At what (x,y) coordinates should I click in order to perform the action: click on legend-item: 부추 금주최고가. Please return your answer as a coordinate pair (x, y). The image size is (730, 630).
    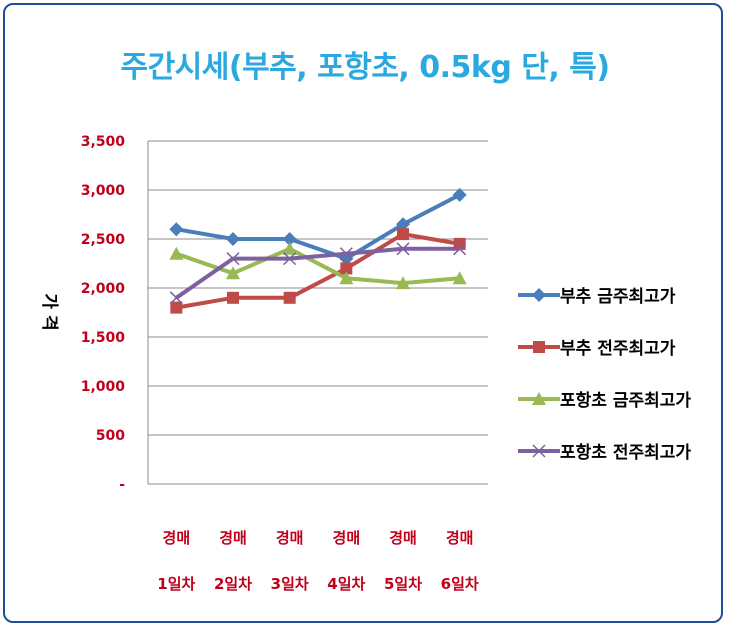
    Looking at the image, I should click on (597, 297).